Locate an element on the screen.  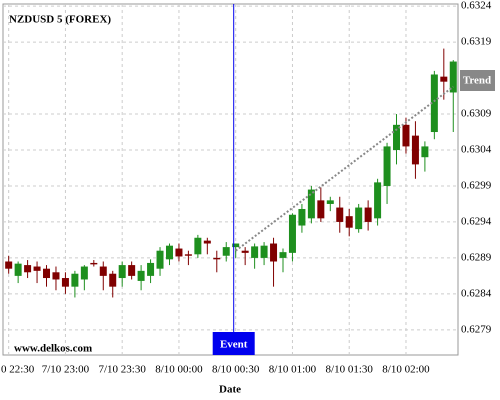
trend-label: Trend is located at coordinates (477, 81).